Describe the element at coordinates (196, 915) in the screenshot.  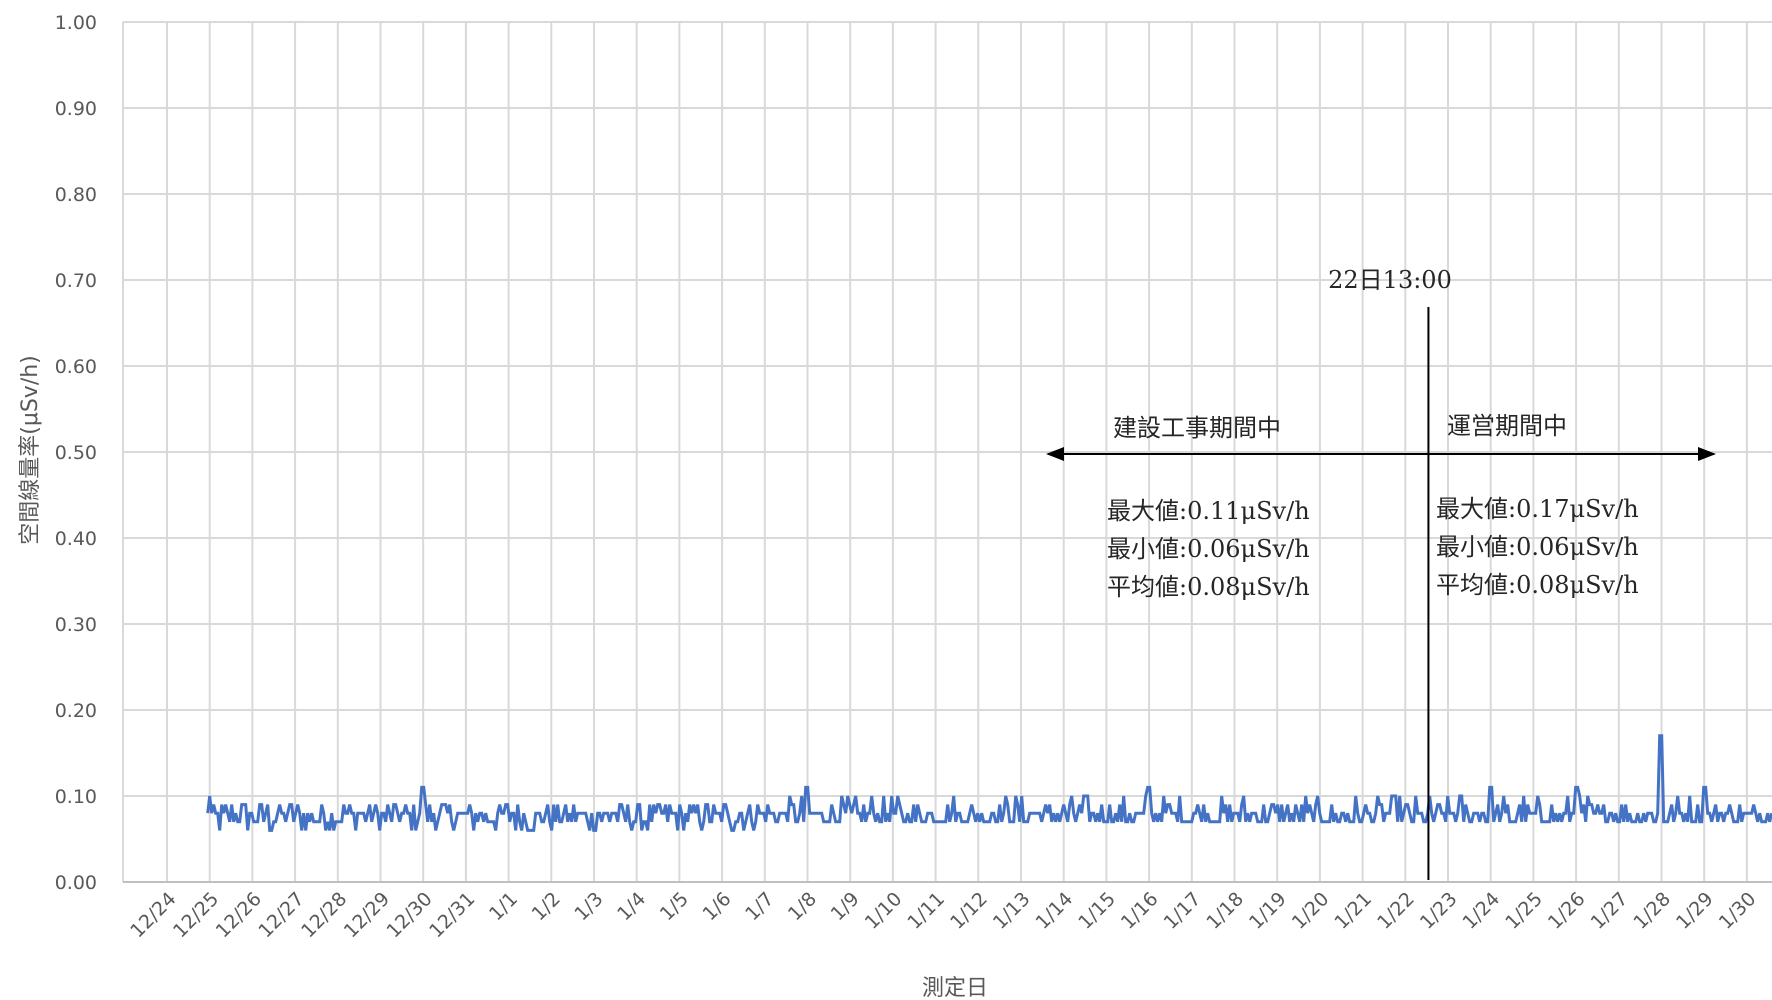
I see `x-tick-label: 12/25` at that location.